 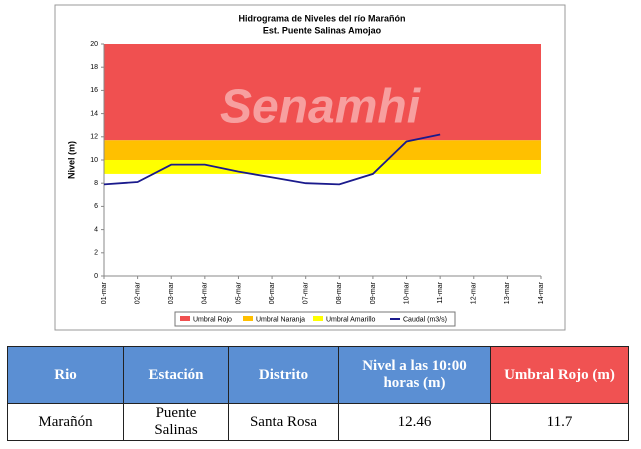 What do you see at coordinates (414, 375) in the screenshot?
I see `header-cell: Nivel a las 10:00 horas (m)` at bounding box center [414, 375].